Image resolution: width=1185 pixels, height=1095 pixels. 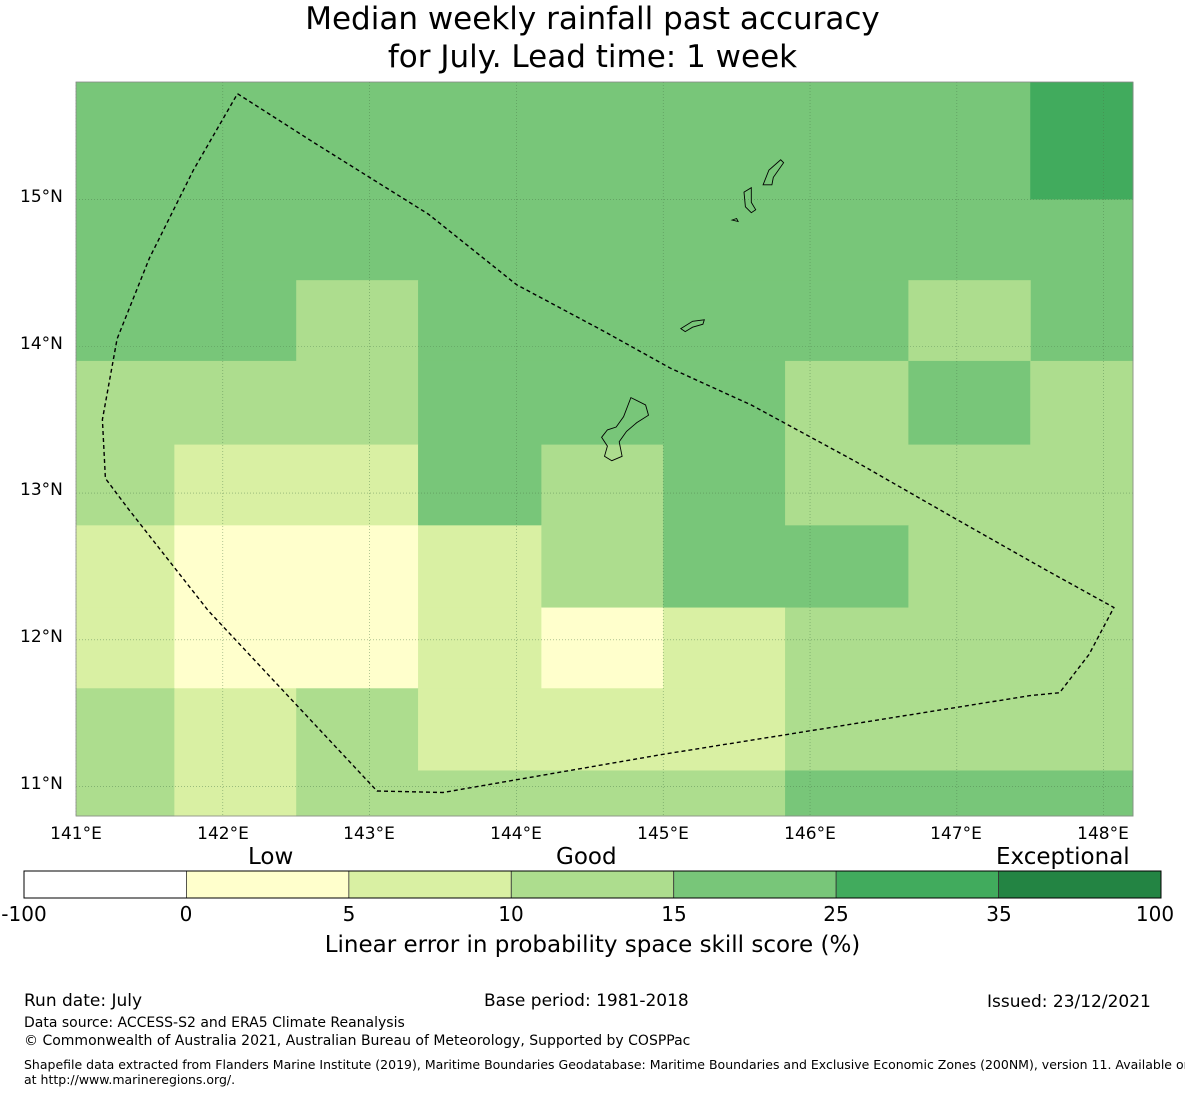 What do you see at coordinates (41, 197) in the screenshot?
I see `lat-label-15n: 15°N` at bounding box center [41, 197].